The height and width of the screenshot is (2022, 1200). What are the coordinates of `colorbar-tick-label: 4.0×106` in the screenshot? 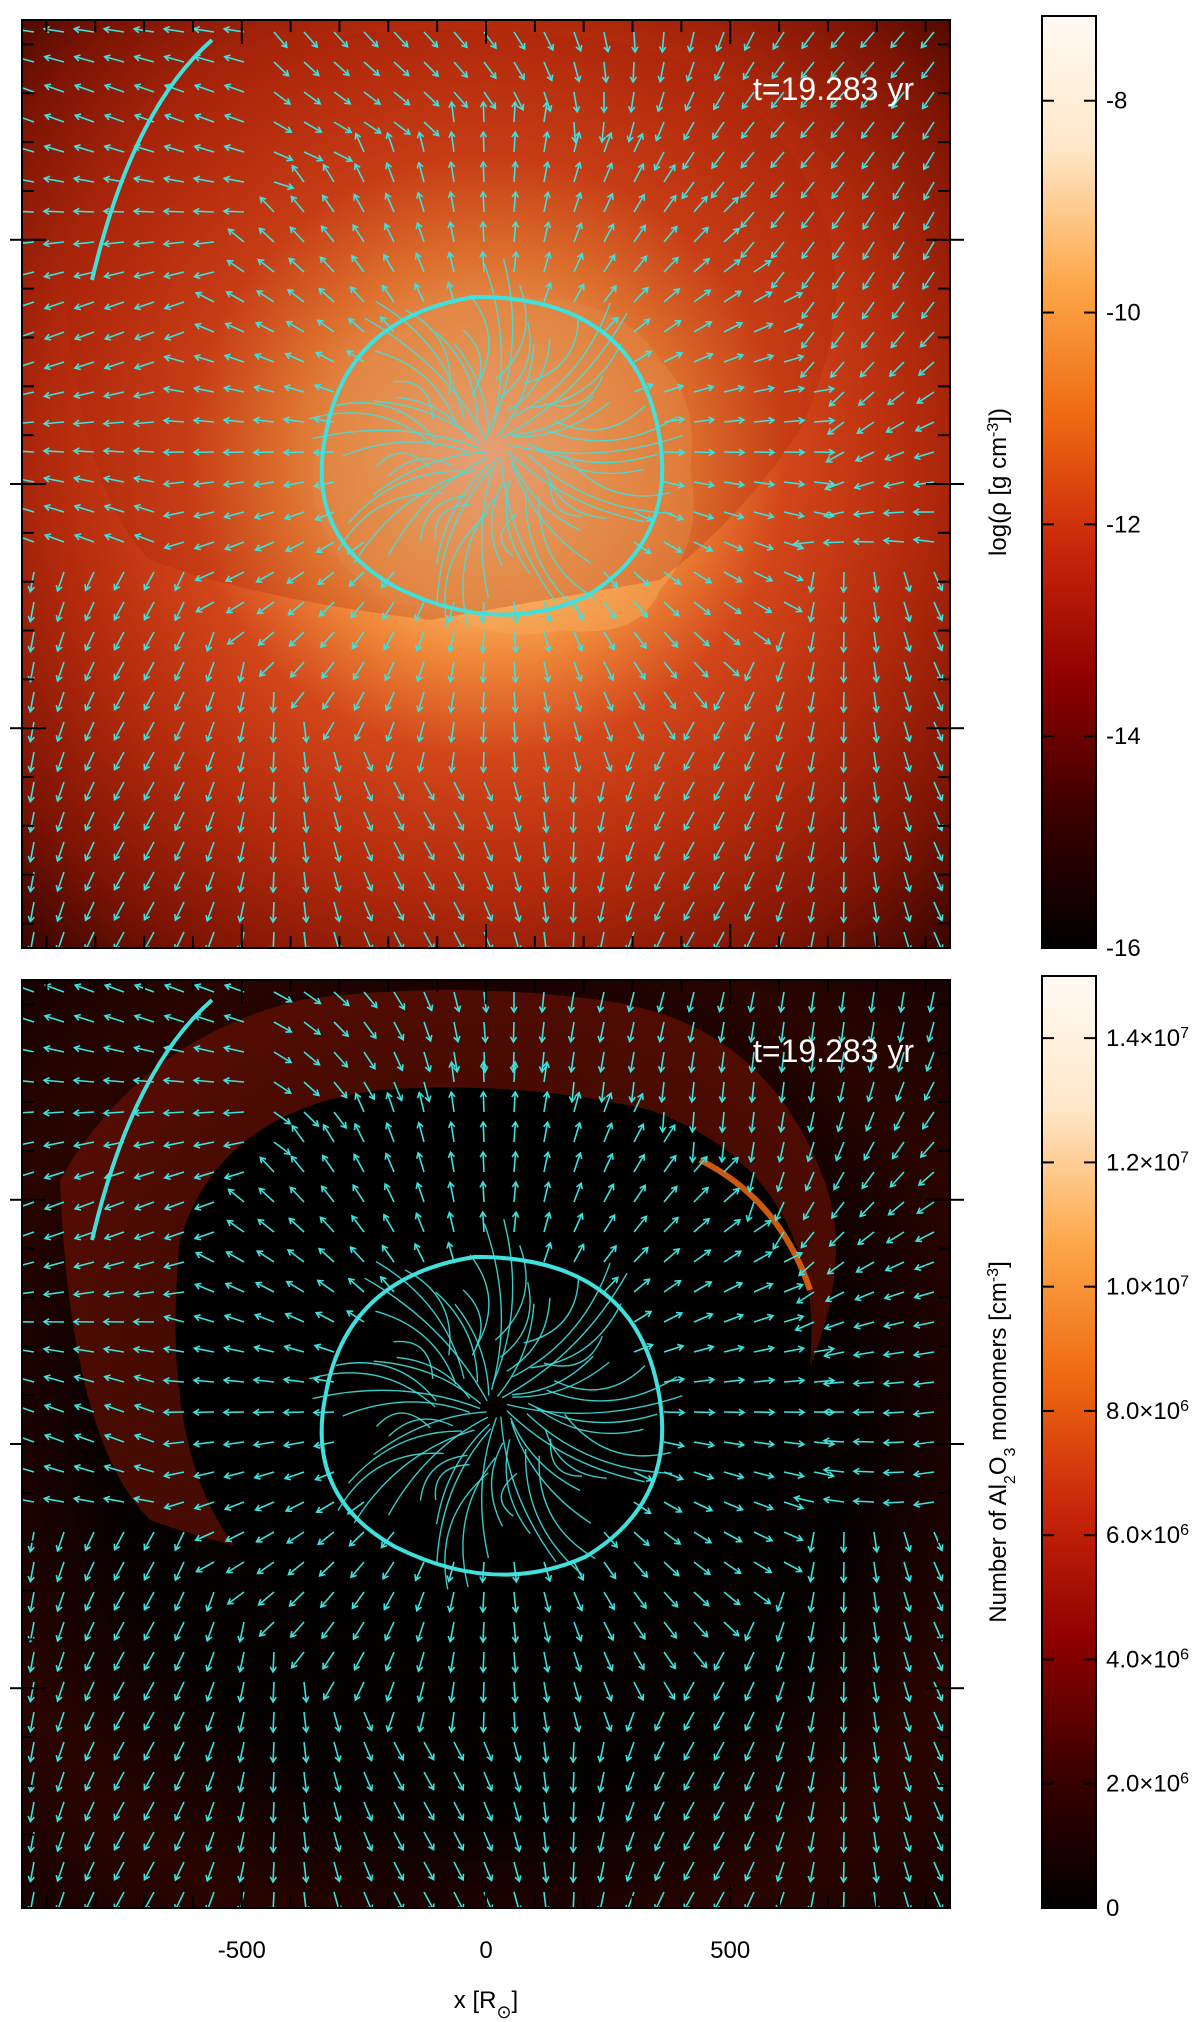 It's located at (1147, 1660).